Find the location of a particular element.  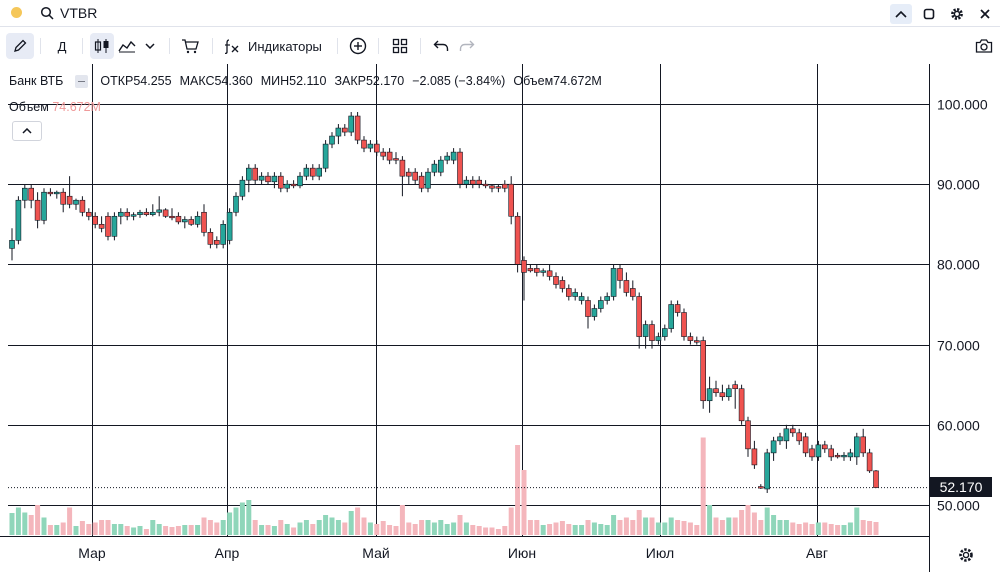

drawing-tool-button is located at coordinates (20, 46).